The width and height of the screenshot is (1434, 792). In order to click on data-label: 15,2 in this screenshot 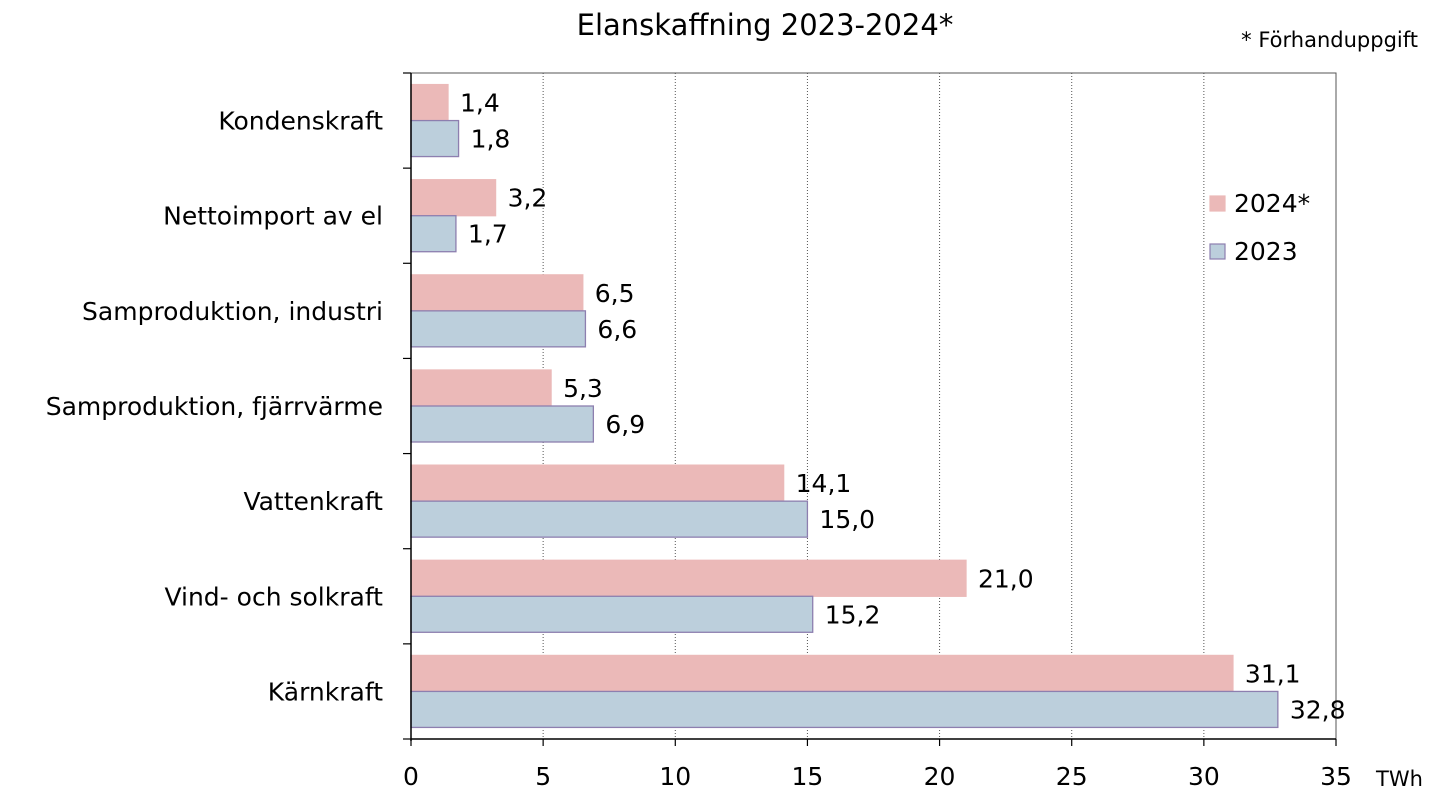, I will do `click(853, 614)`.